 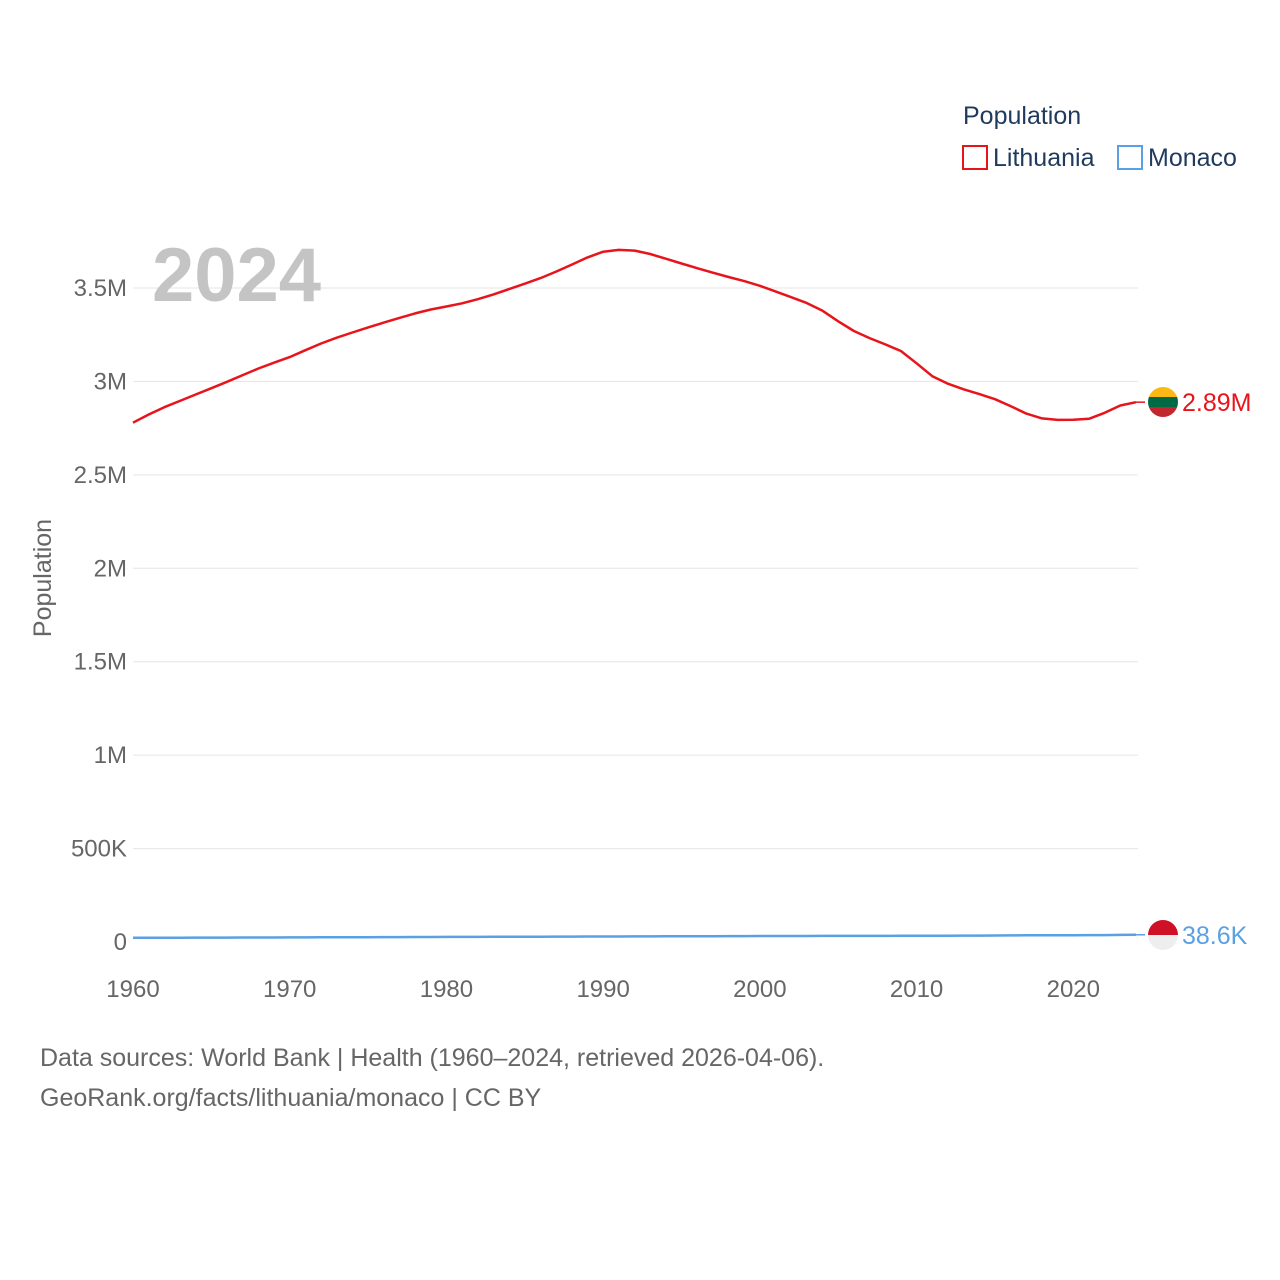 I want to click on y-tick-label: 3M, so click(x=110, y=381).